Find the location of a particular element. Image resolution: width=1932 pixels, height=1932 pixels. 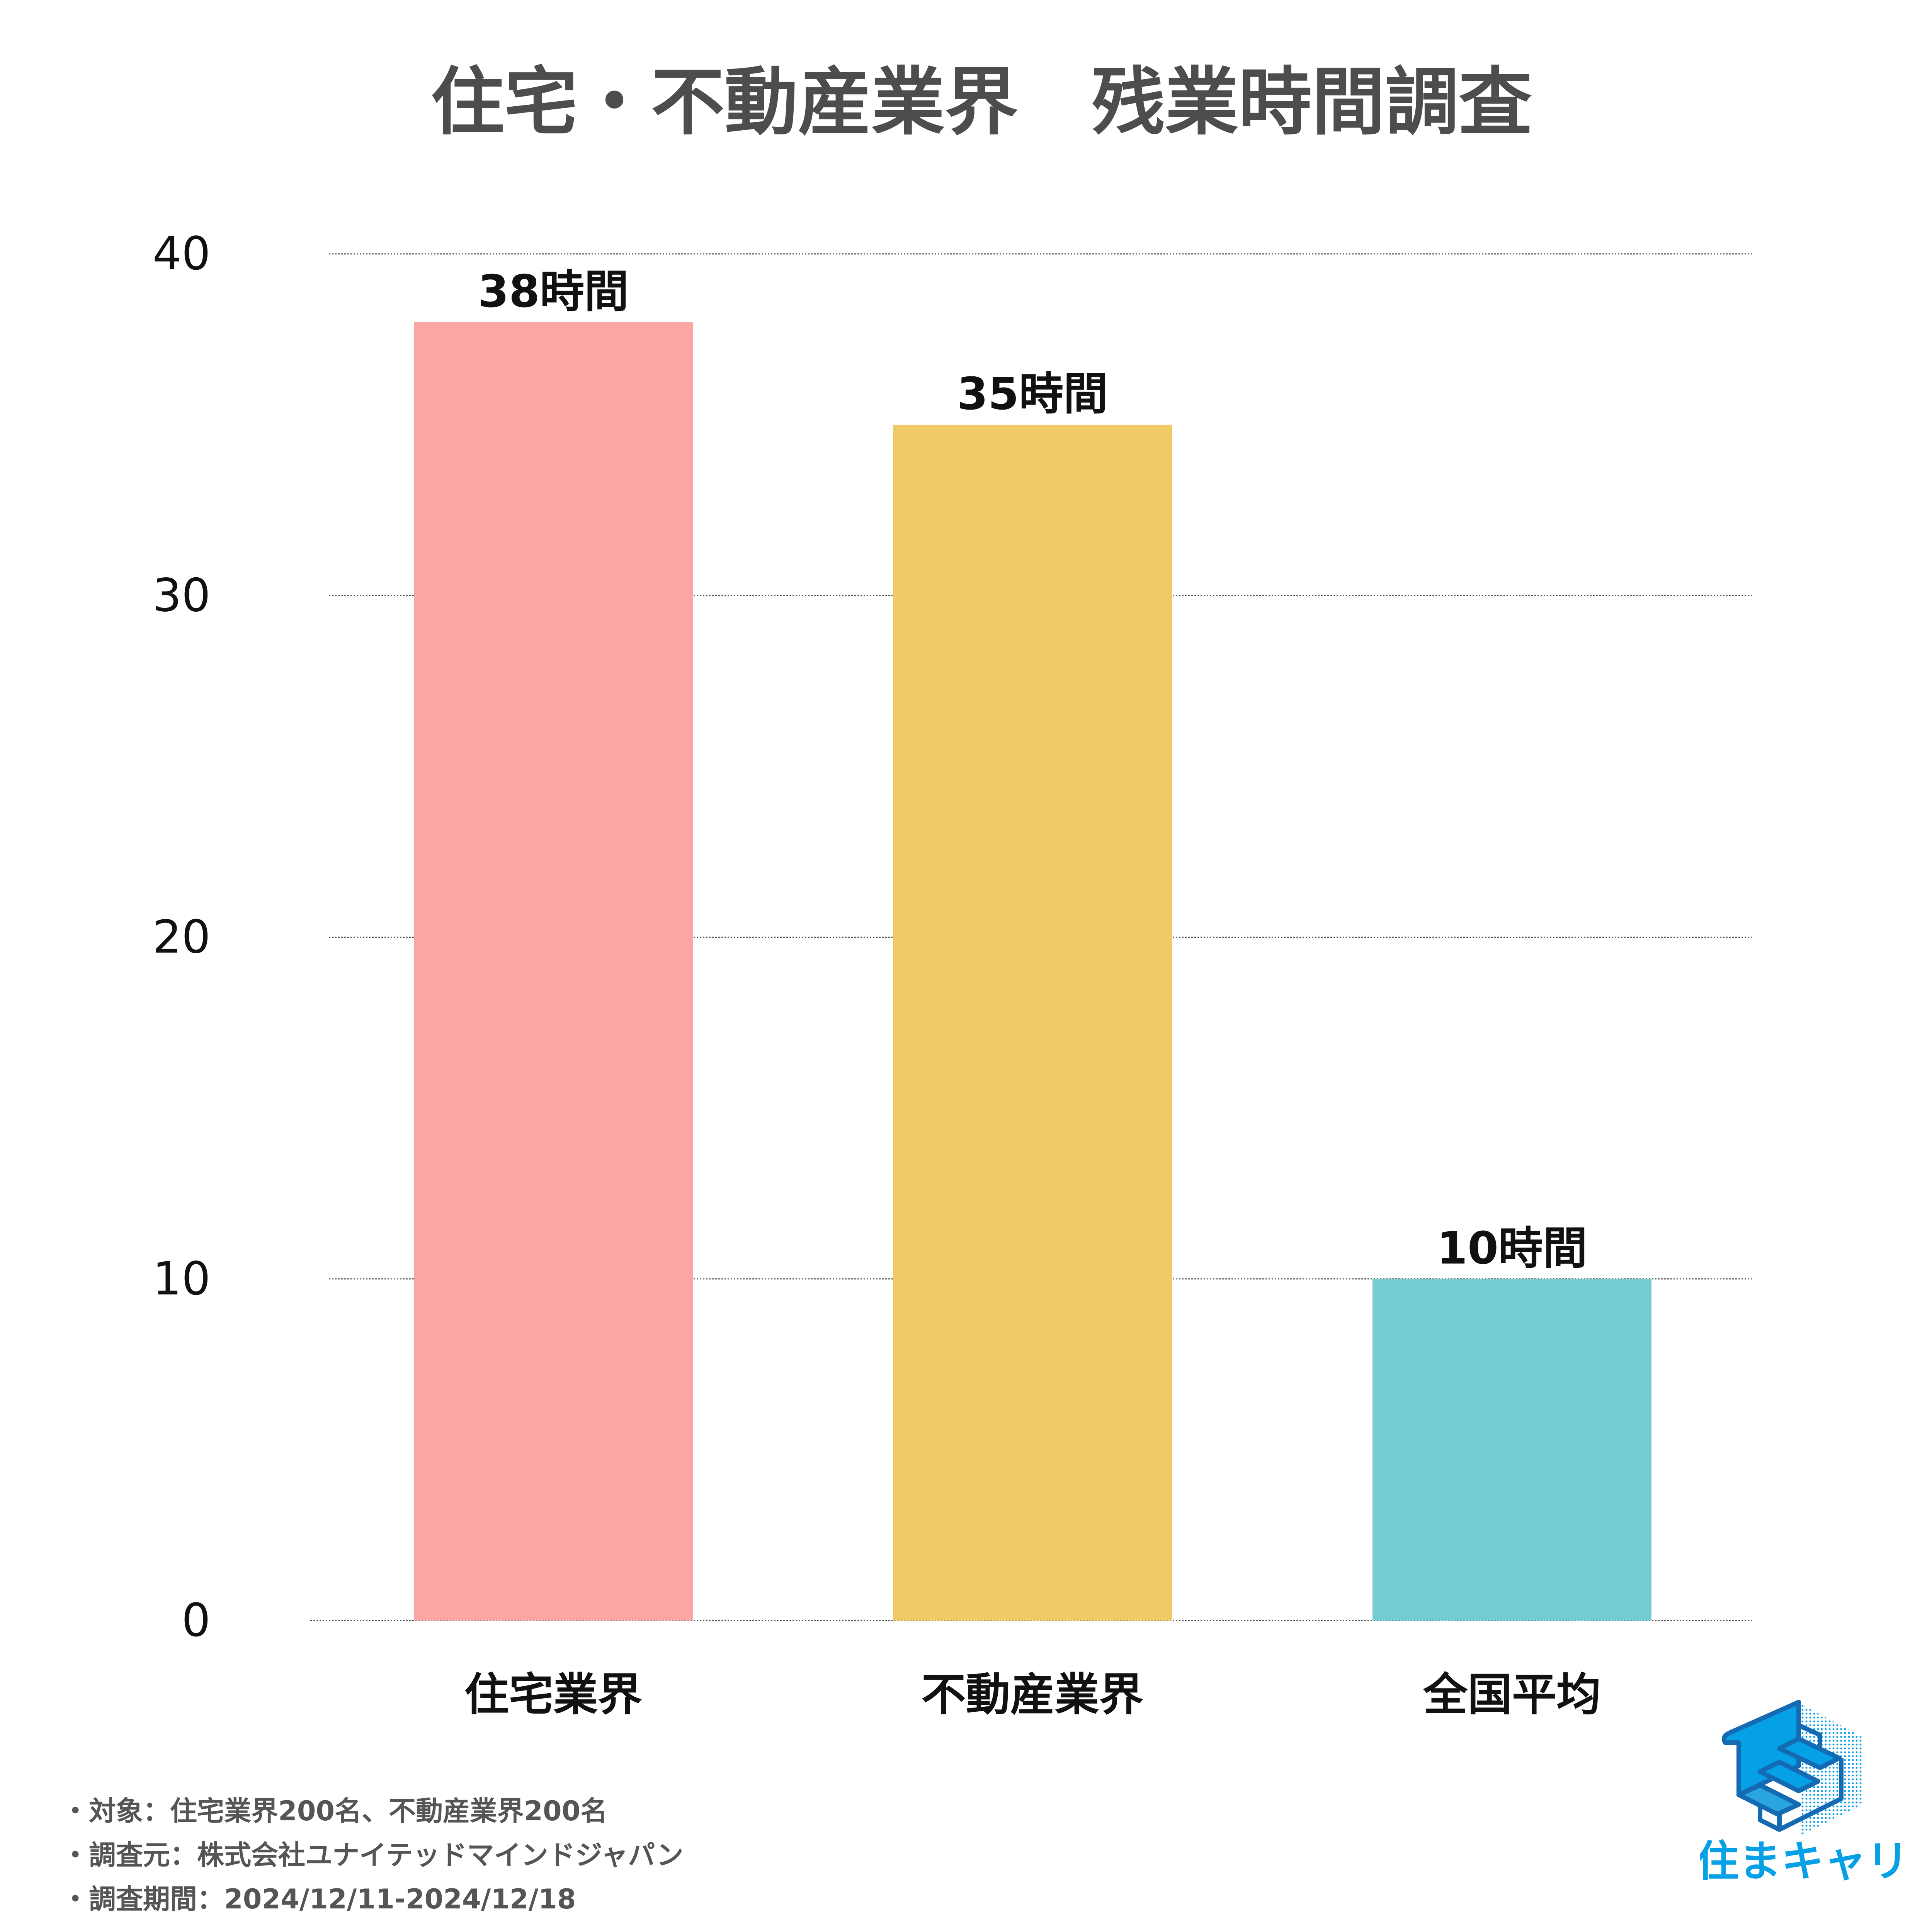

y-tick-label: 10 is located at coordinates (182, 1278).